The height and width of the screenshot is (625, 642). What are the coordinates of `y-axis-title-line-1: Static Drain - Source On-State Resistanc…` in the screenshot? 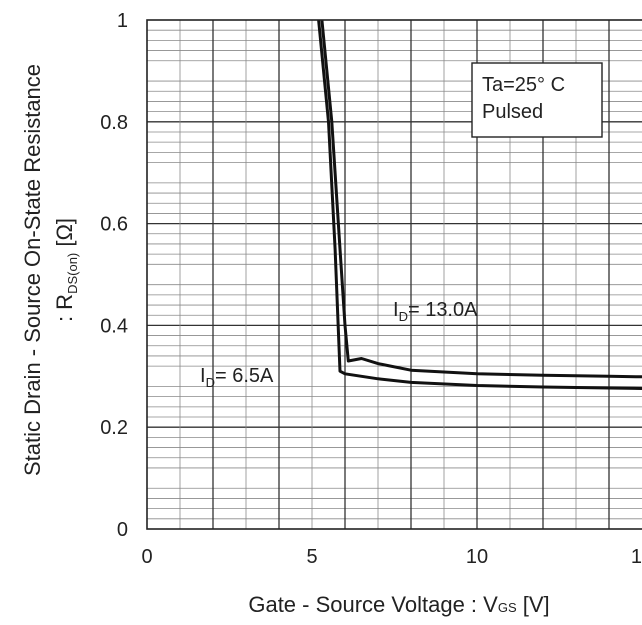 It's located at (32, 270).